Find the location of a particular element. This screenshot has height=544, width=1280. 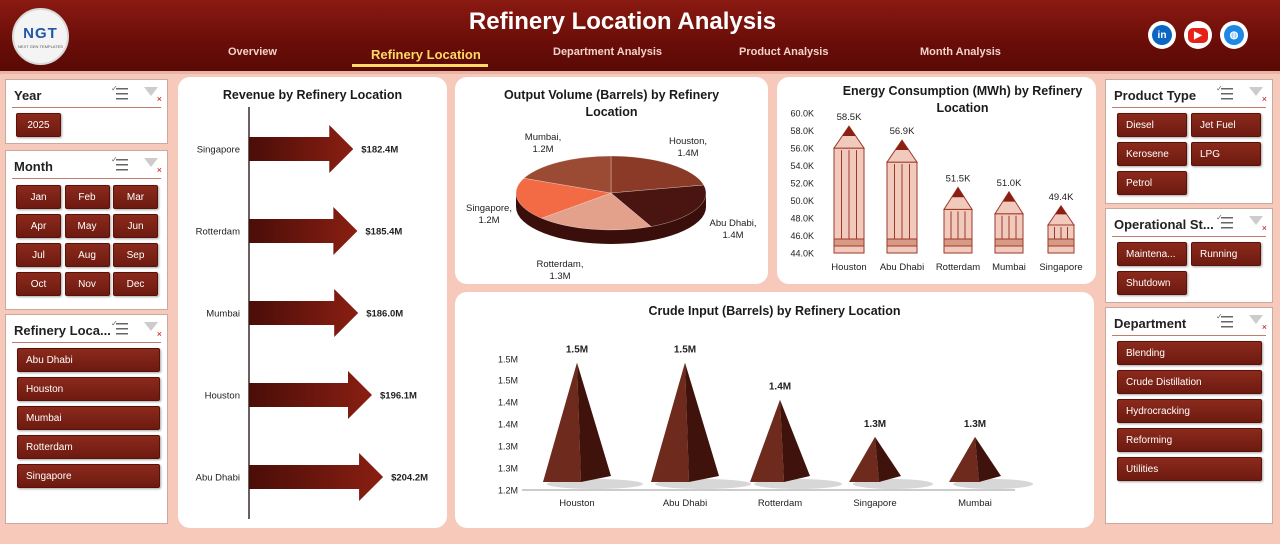

crude-pyramid-singapore is located at coordinates (891, 462).